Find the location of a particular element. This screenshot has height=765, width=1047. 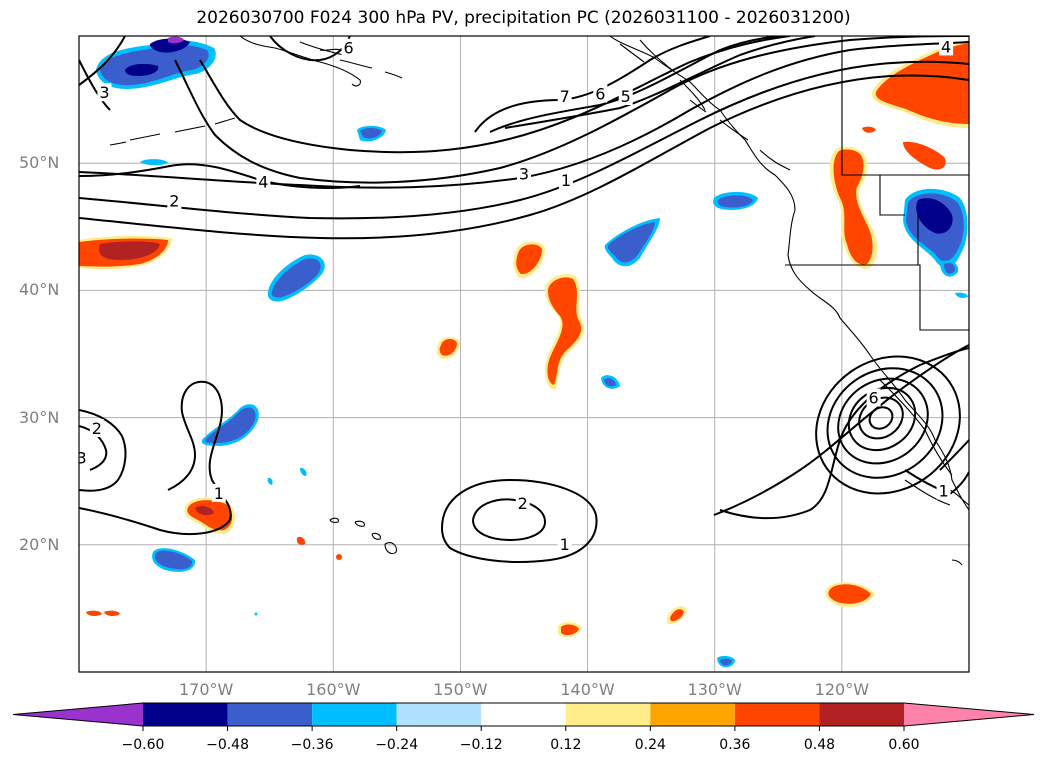

lat-tick-label-2: 40°N is located at coordinates (39, 290).